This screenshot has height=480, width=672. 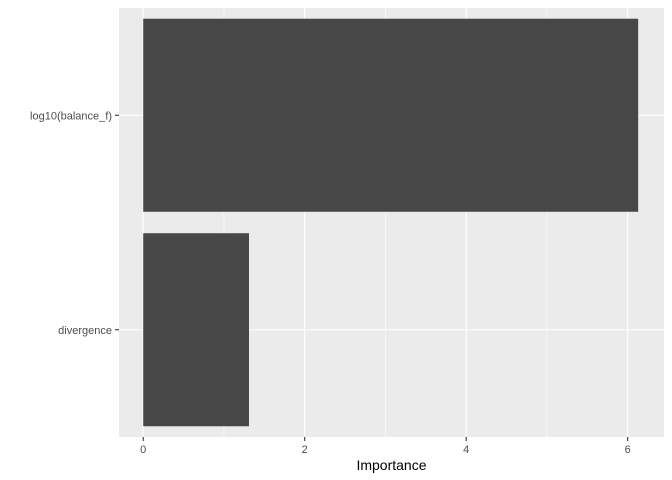 What do you see at coordinates (391, 465) in the screenshot?
I see `x-axis-title: Importance` at bounding box center [391, 465].